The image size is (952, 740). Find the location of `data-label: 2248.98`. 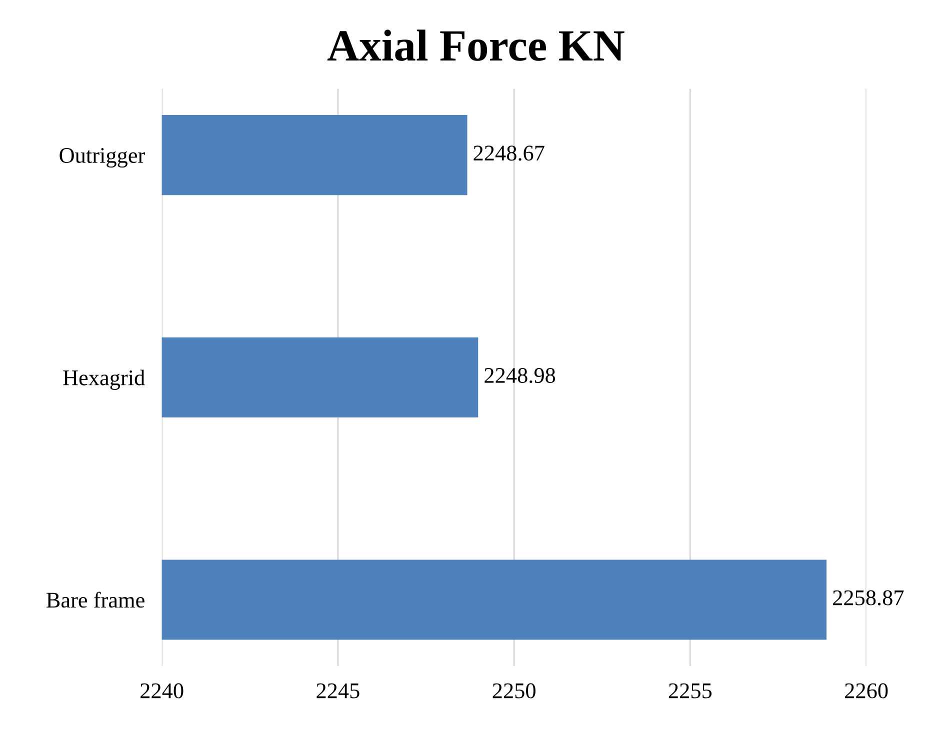

data-label: 2248.98 is located at coordinates (520, 376).